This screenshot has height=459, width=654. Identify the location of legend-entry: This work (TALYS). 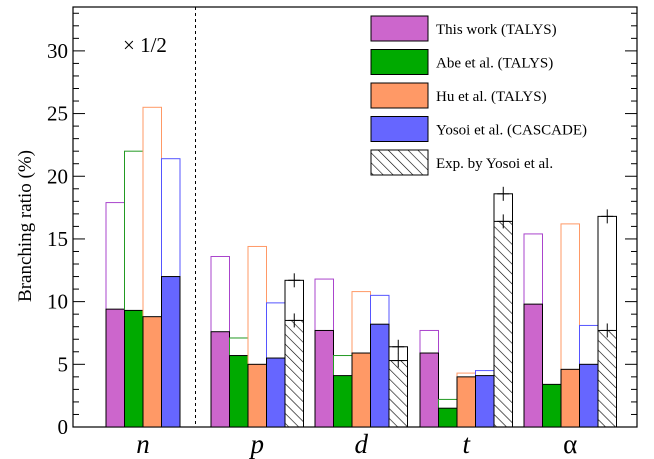
(496, 30).